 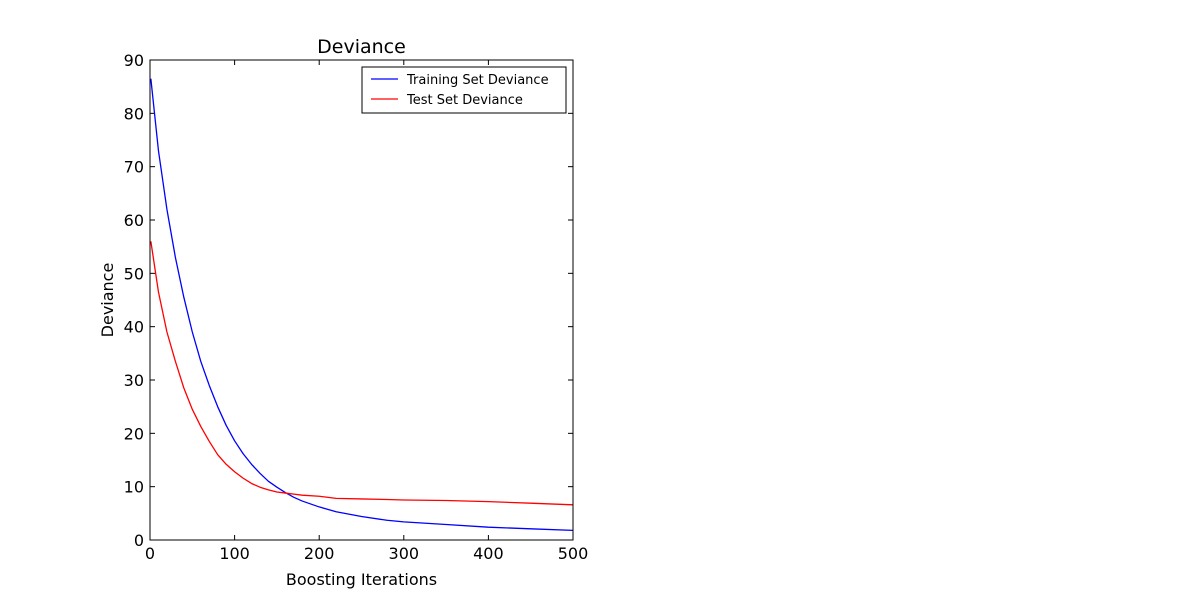 What do you see at coordinates (134, 327) in the screenshot?
I see `y-tick-label: 40` at bounding box center [134, 327].